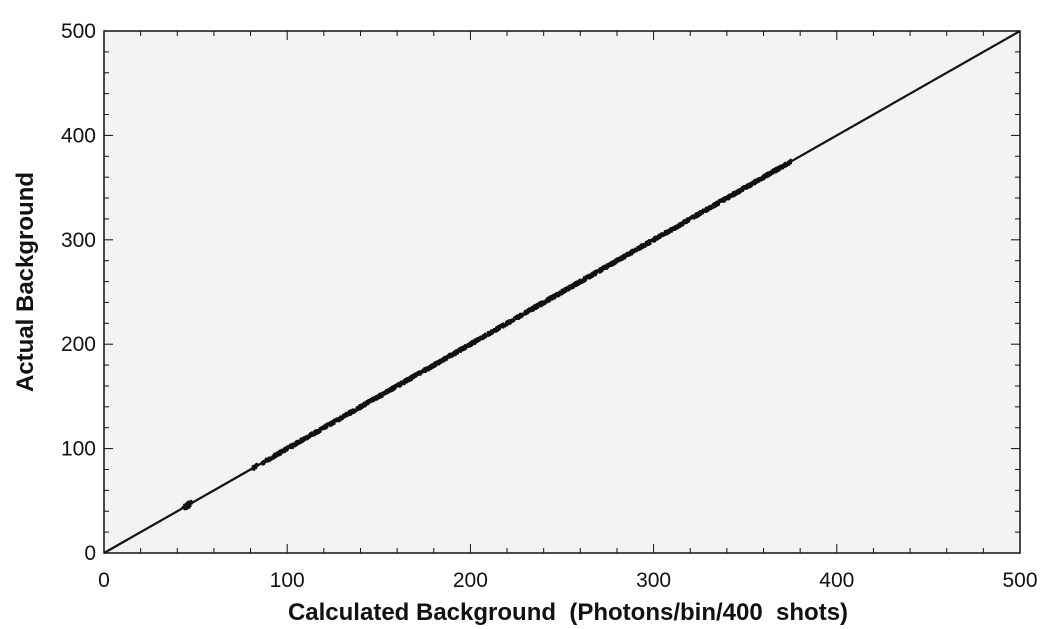  I want to click on x-tick-label: 0, so click(104, 580).